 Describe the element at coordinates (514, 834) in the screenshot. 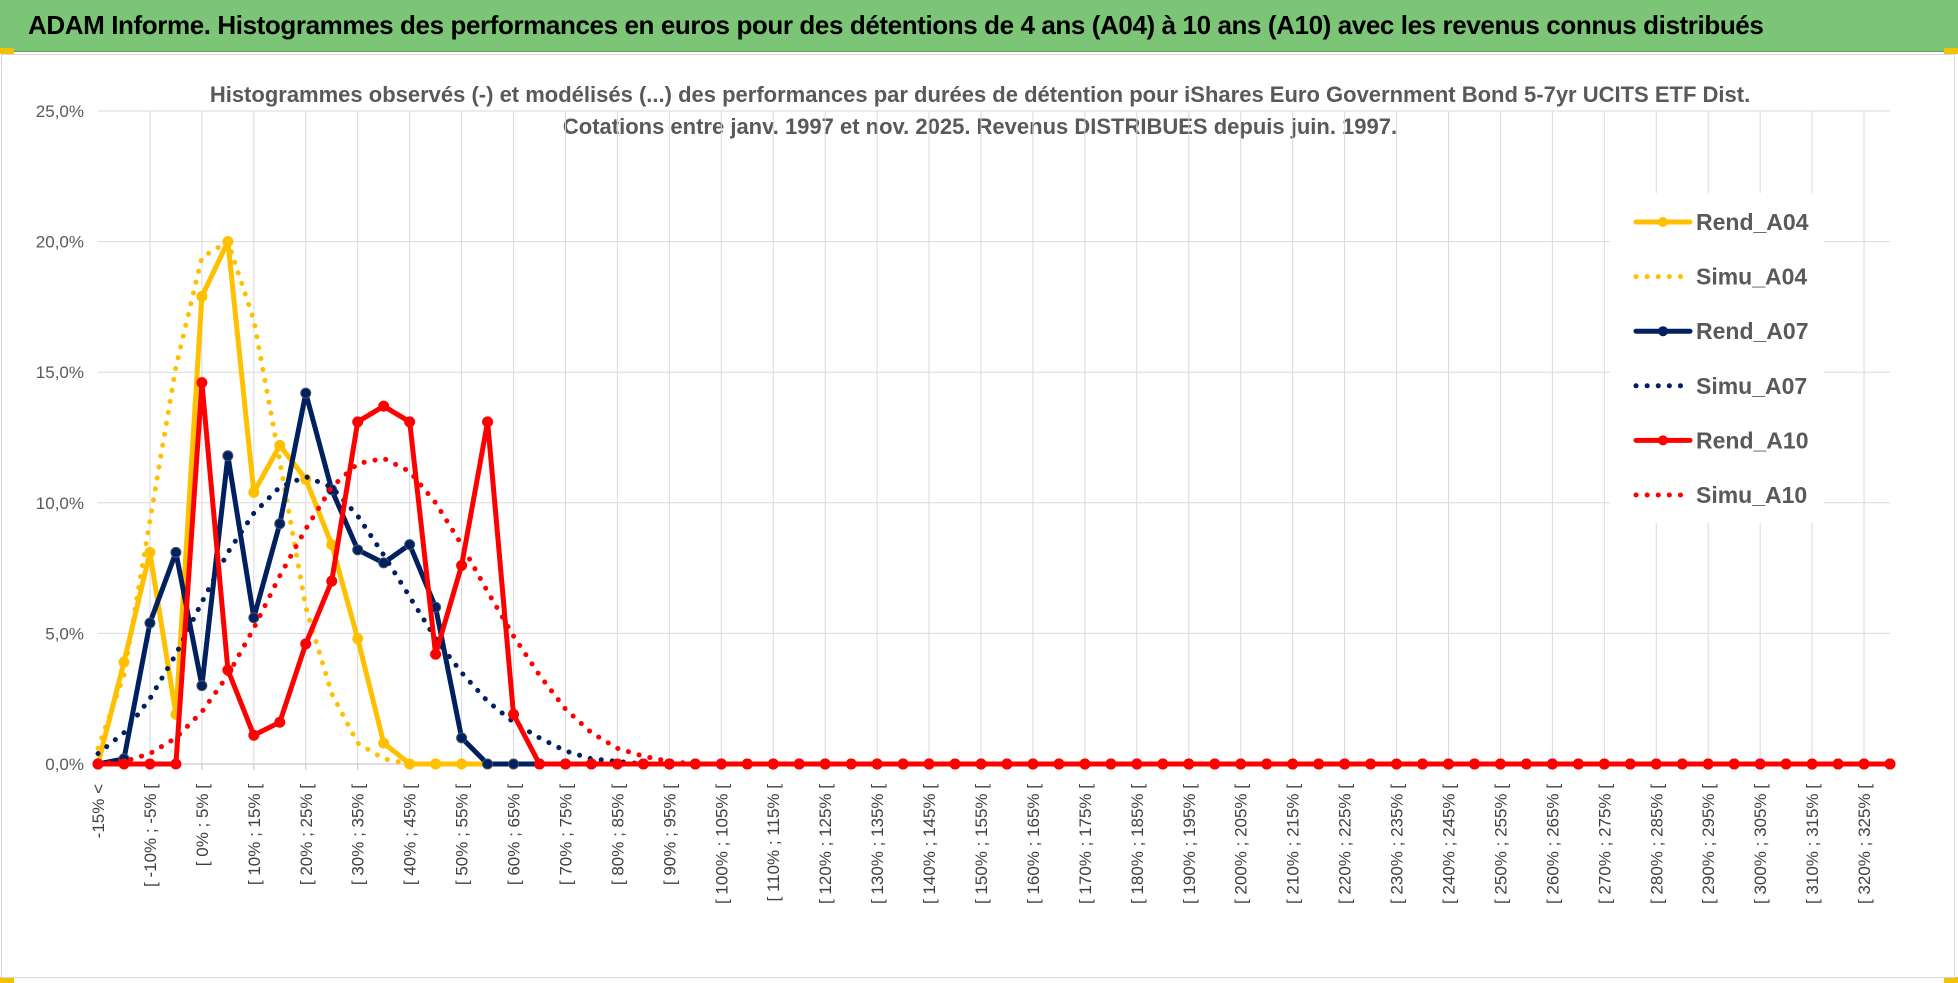

I see `x-tick-label: [ 60% ; 65% [` at that location.